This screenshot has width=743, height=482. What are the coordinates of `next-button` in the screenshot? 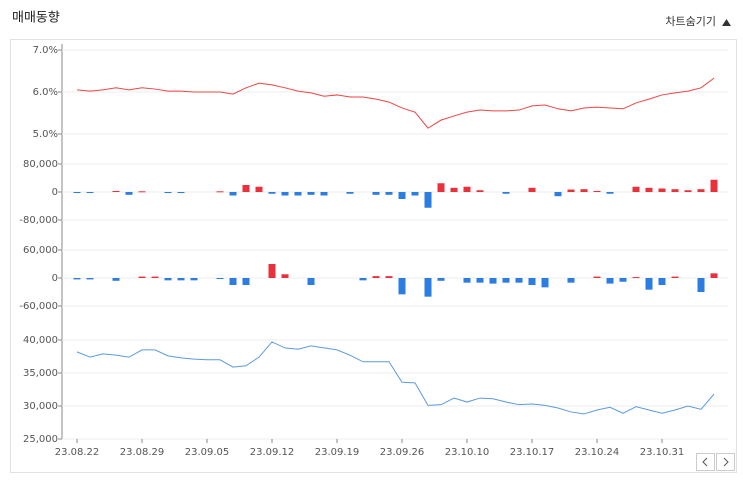 It's located at (725, 462).